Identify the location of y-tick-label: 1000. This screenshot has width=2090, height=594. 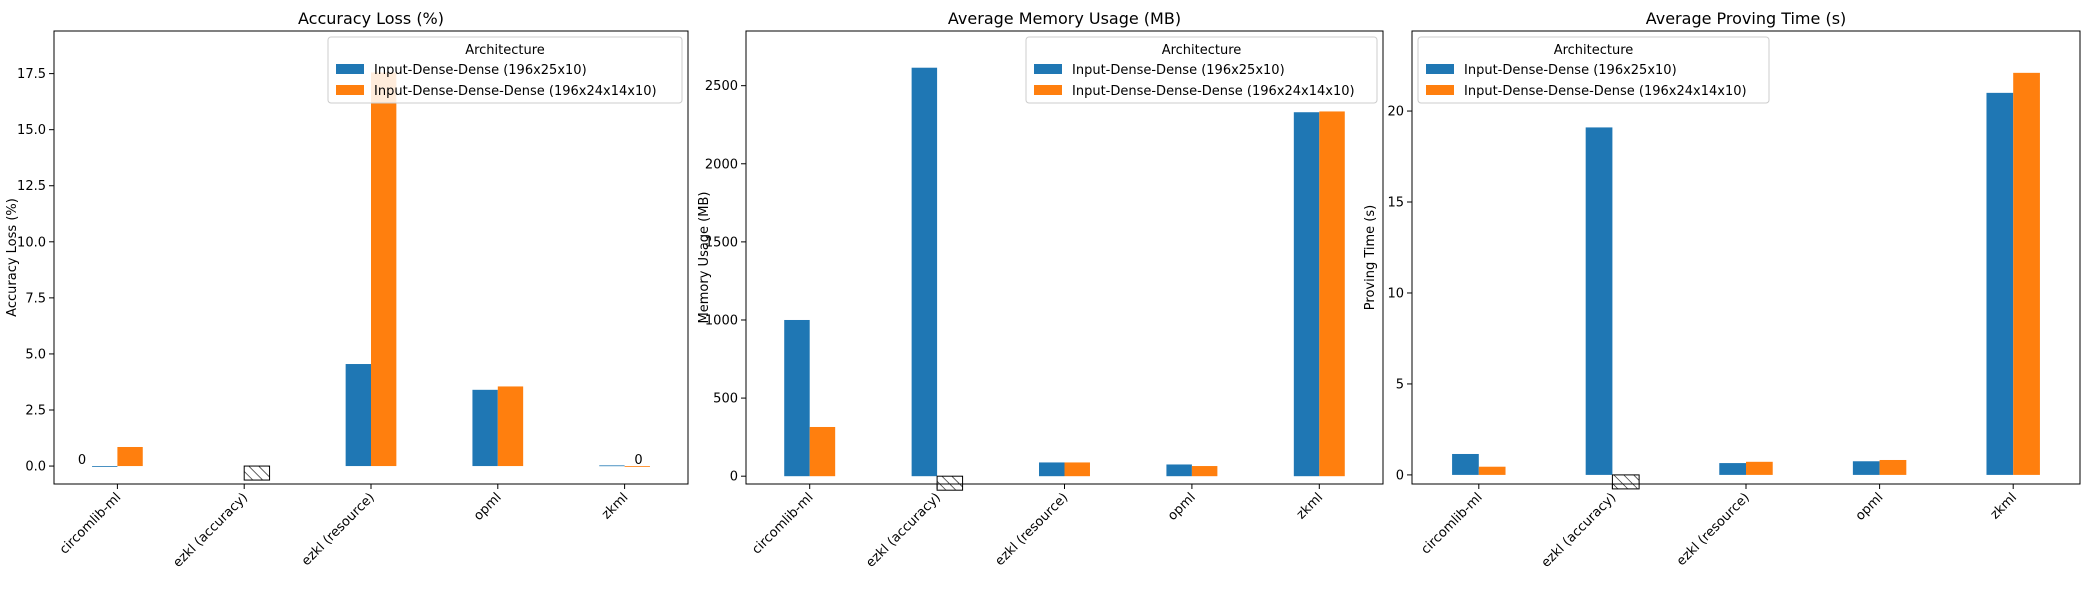
(721, 320).